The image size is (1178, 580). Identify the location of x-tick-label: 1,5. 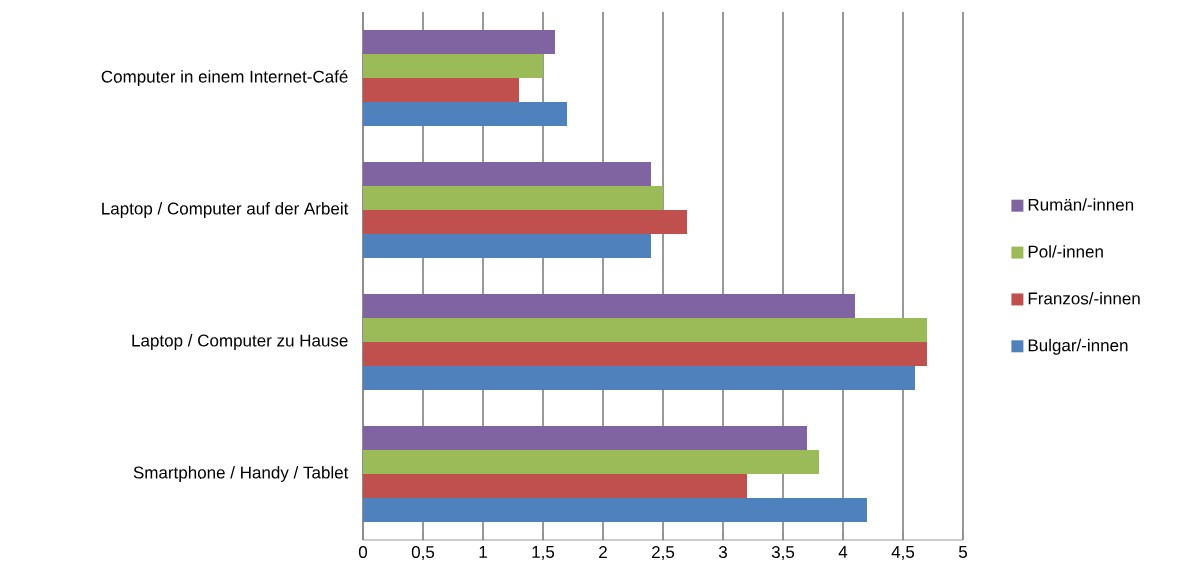
(543, 553).